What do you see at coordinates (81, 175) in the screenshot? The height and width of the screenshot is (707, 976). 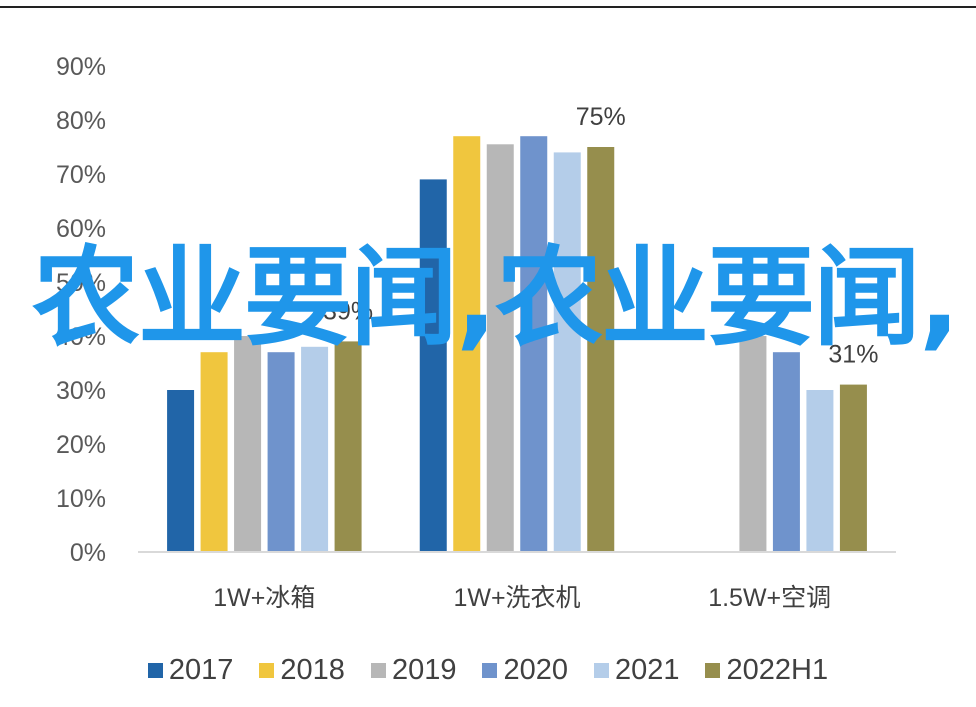 I see `y-tick-label: 70%` at bounding box center [81, 175].